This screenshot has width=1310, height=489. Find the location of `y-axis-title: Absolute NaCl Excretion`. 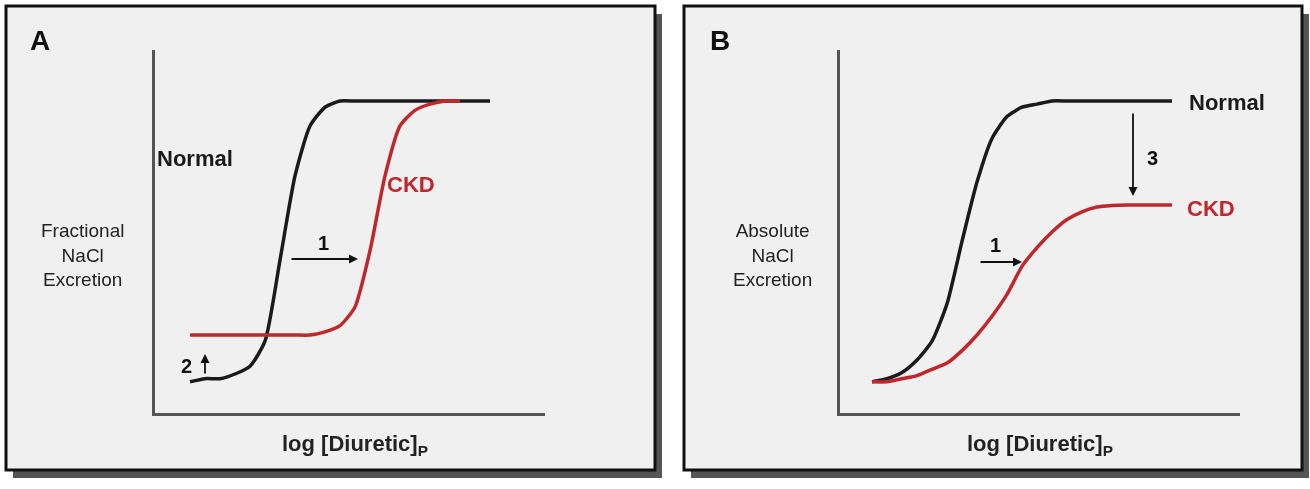

y-axis-title: Absolute NaCl Excretion is located at coordinates (773, 255).